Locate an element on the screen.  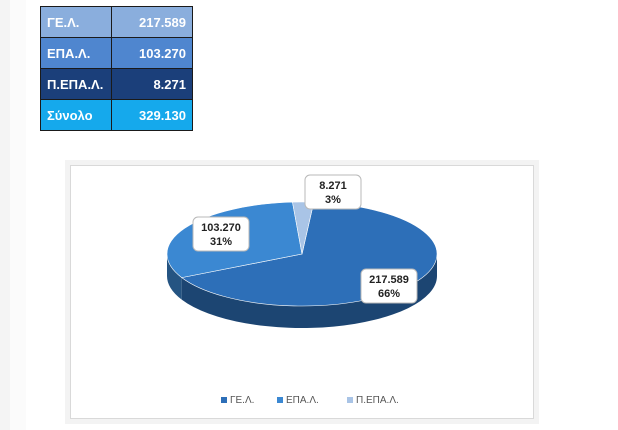
row-value: 8.271 is located at coordinates (152, 84).